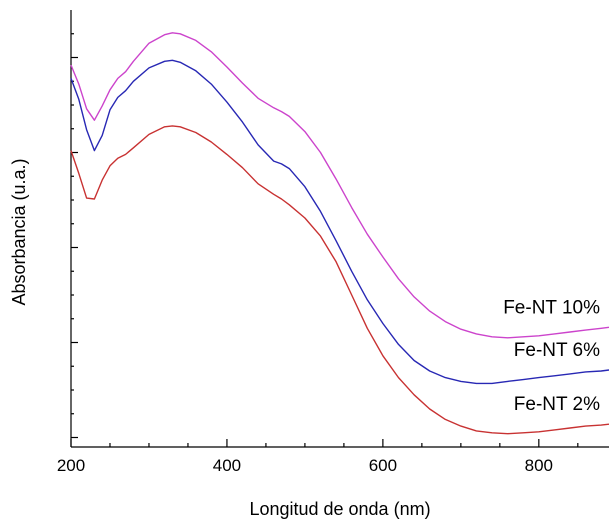 Image resolution: width=609 pixels, height=529 pixels. Describe the element at coordinates (71, 465) in the screenshot. I see `x-tick-label: 200` at that location.